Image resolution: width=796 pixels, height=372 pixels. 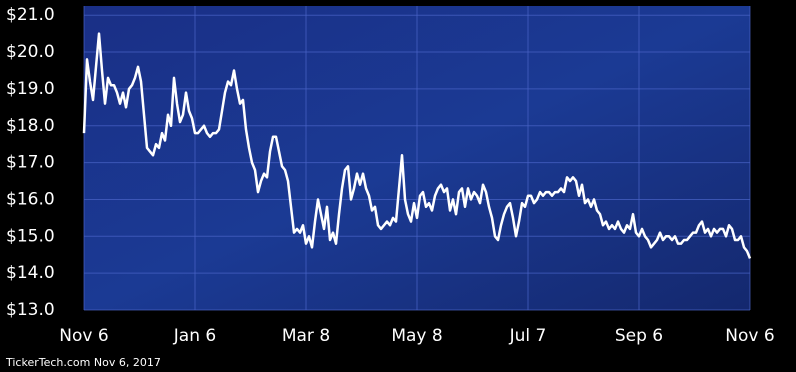 I want to click on y-tick-label: $13.0, so click(x=30, y=310).